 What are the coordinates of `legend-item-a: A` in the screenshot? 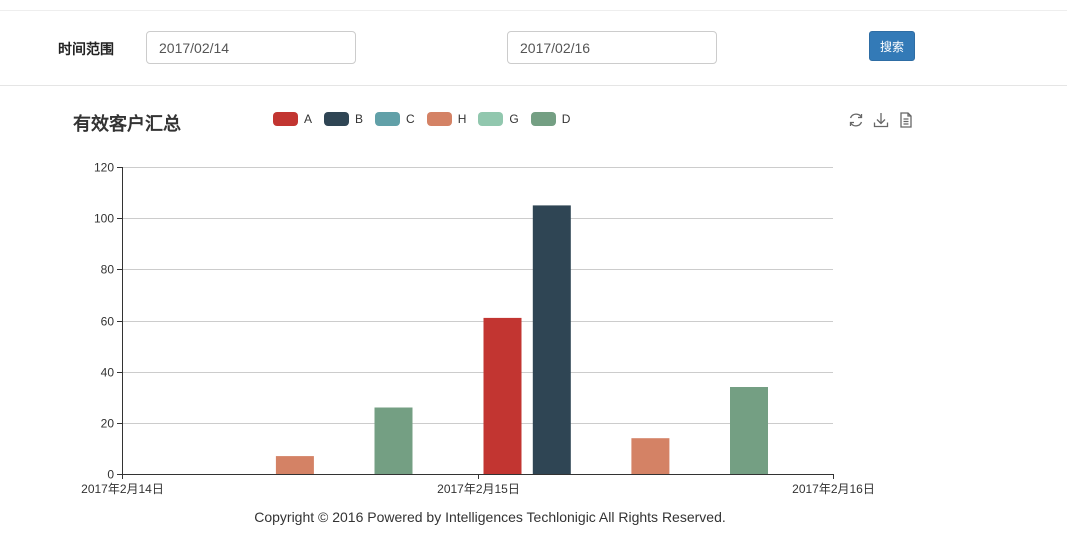 It's located at (292, 119).